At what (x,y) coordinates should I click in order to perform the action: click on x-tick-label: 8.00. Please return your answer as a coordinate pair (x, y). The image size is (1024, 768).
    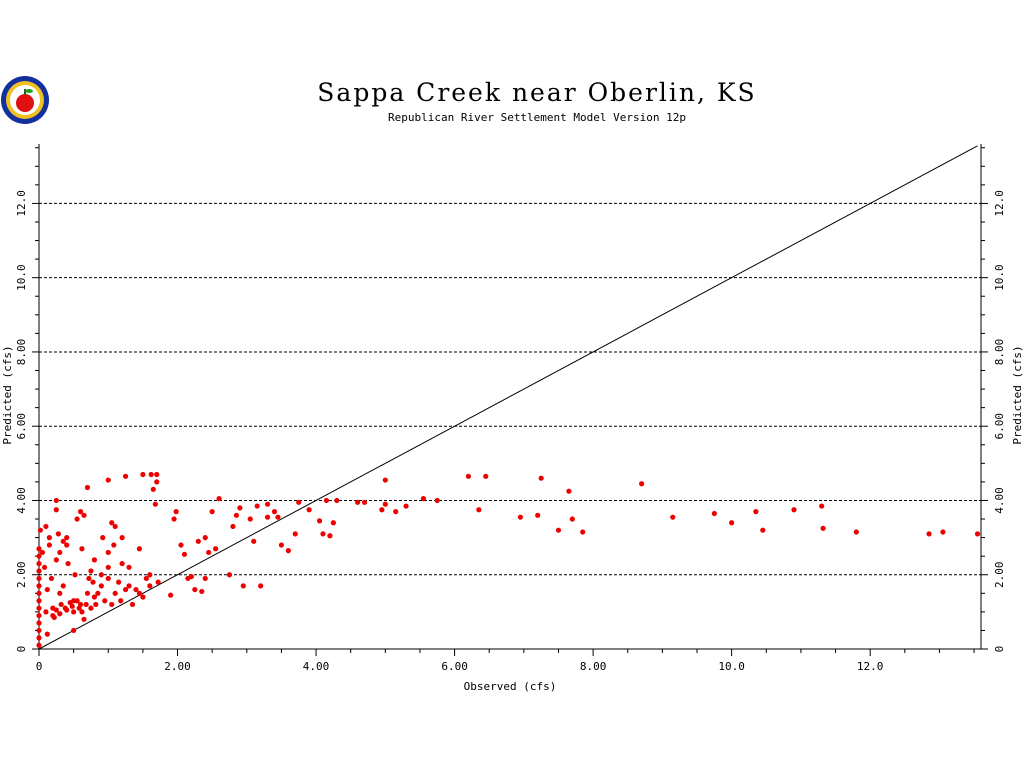
    Looking at the image, I should click on (593, 666).